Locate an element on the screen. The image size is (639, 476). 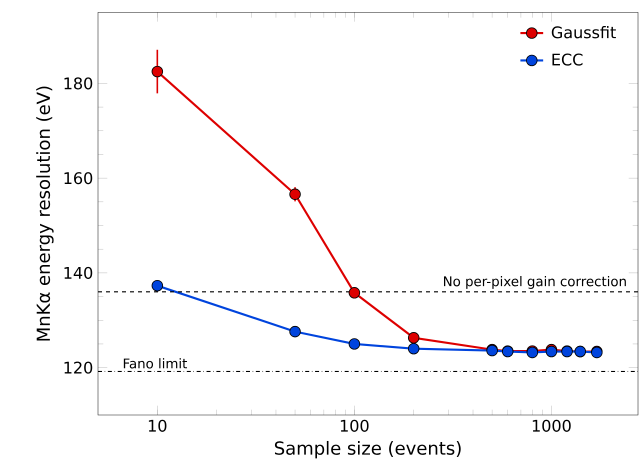
legend-label: Gaussfit is located at coordinates (584, 32).